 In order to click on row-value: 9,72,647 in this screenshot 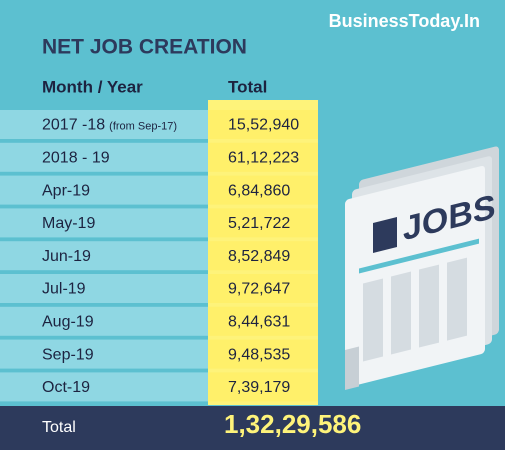, I will do `click(259, 289)`.